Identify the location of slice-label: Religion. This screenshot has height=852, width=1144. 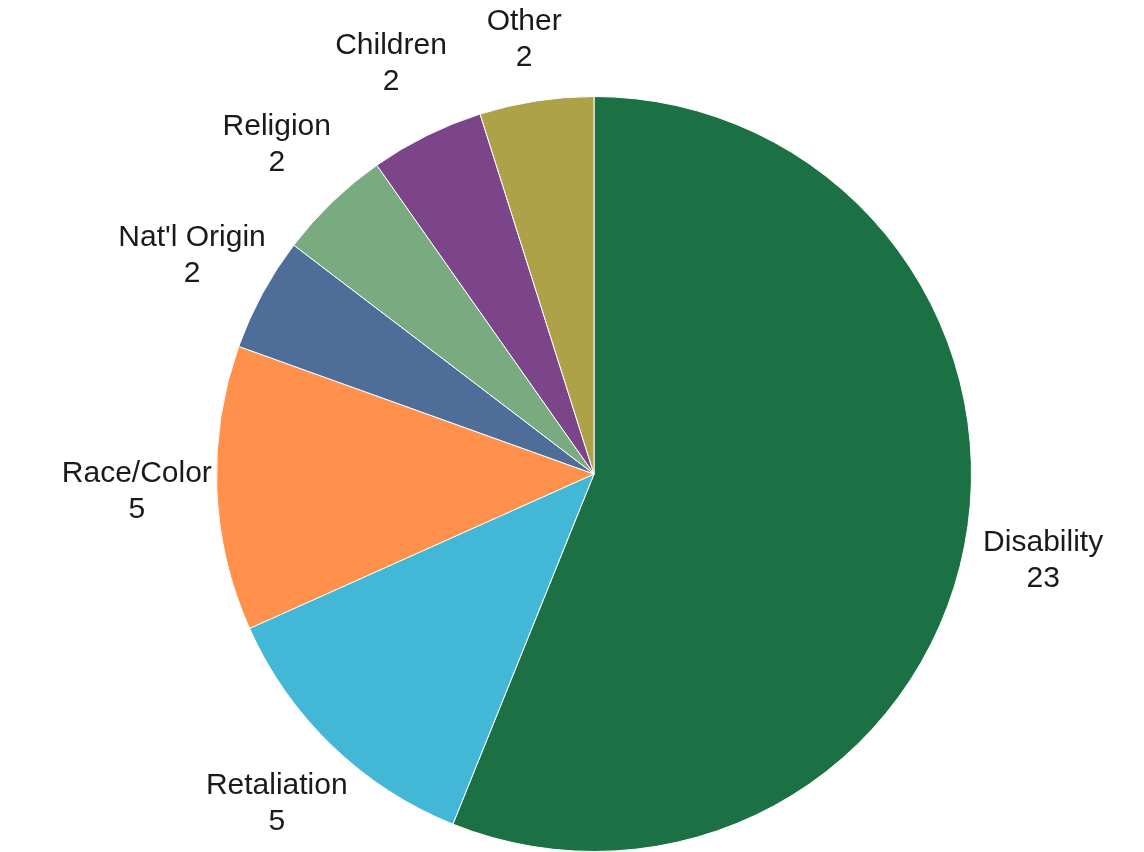
(276, 124).